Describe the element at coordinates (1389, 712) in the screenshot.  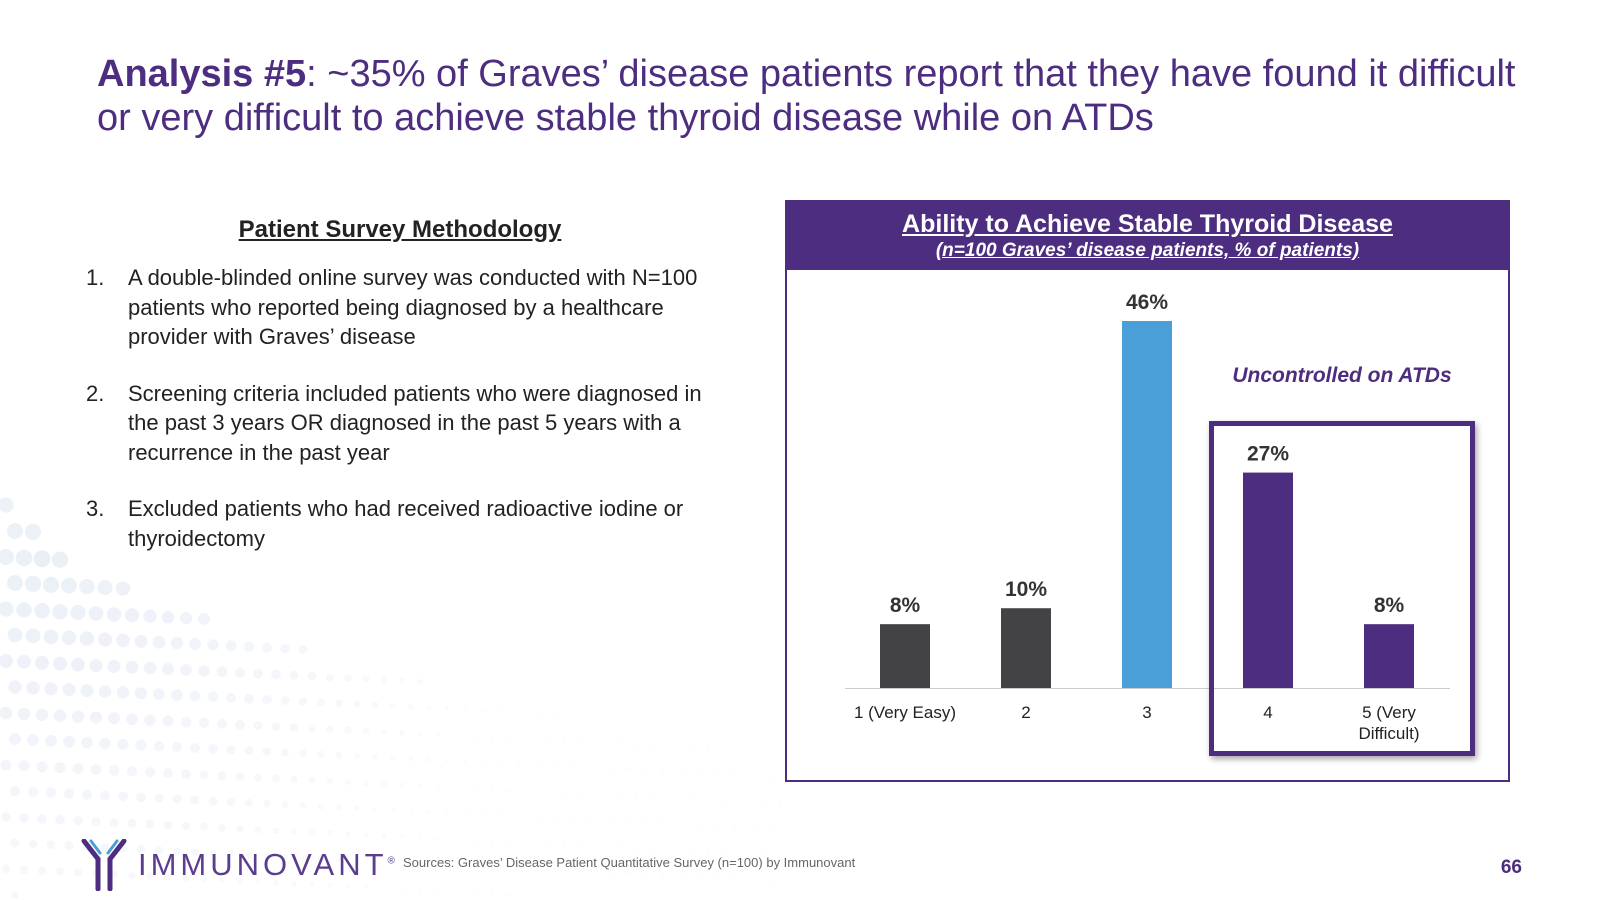
I see `category-label: 5 (Very` at that location.